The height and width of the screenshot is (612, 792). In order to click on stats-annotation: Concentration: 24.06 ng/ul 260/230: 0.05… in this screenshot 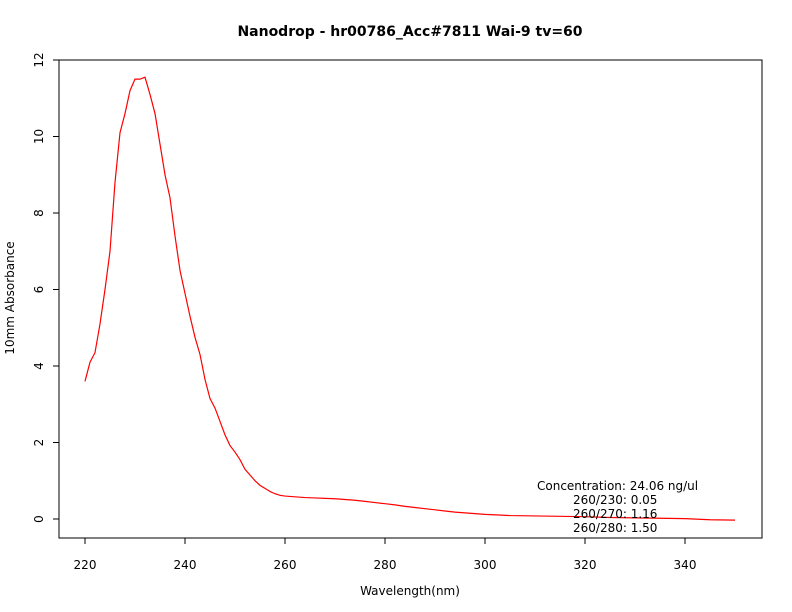, I will do `click(617, 507)`.